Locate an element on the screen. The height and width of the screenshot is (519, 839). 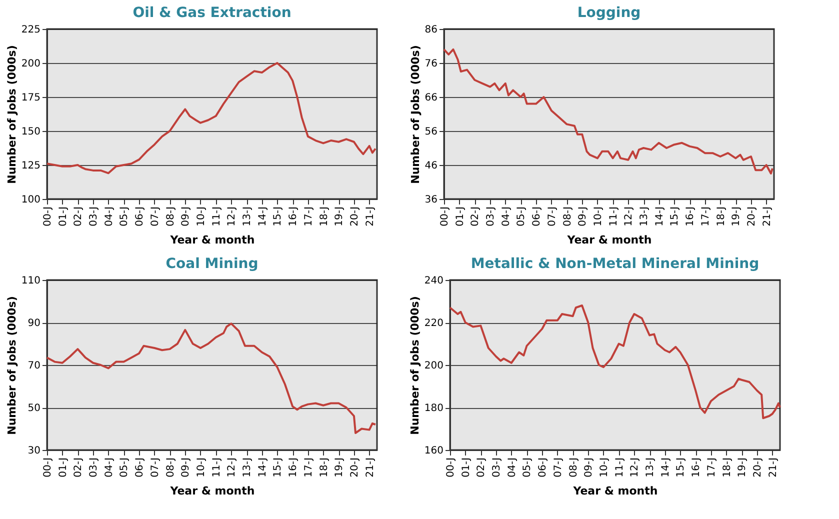
x-axis-title: Year & month is located at coordinates (212, 239).